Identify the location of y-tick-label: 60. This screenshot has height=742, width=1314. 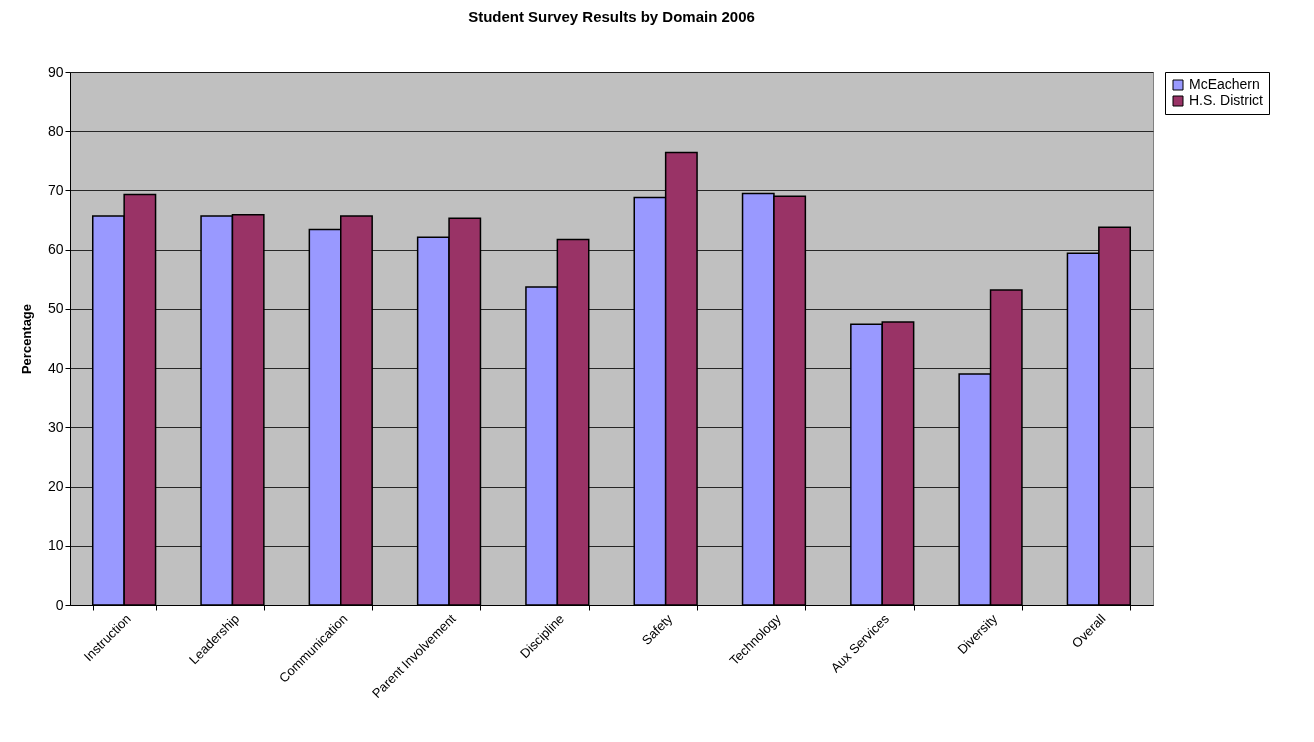
(55, 249).